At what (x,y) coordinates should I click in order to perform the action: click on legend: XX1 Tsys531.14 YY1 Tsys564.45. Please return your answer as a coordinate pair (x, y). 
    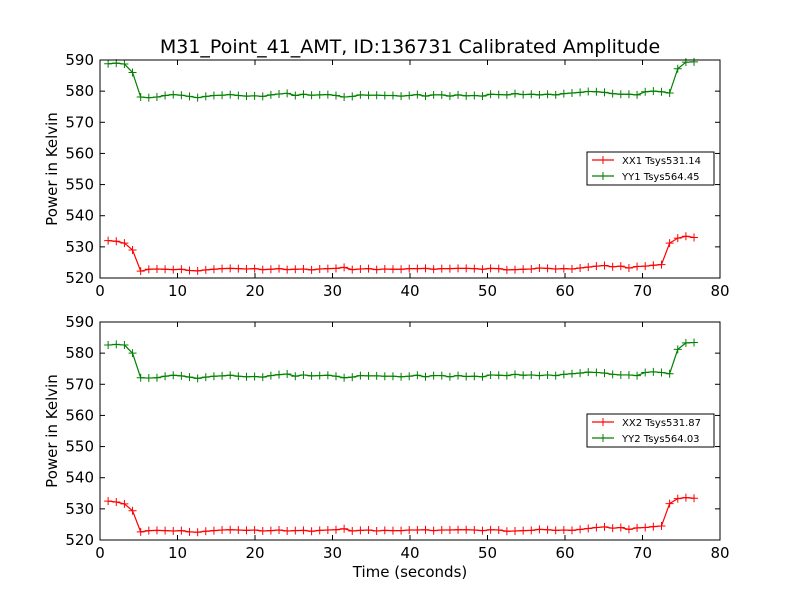
    Looking at the image, I should click on (650, 168).